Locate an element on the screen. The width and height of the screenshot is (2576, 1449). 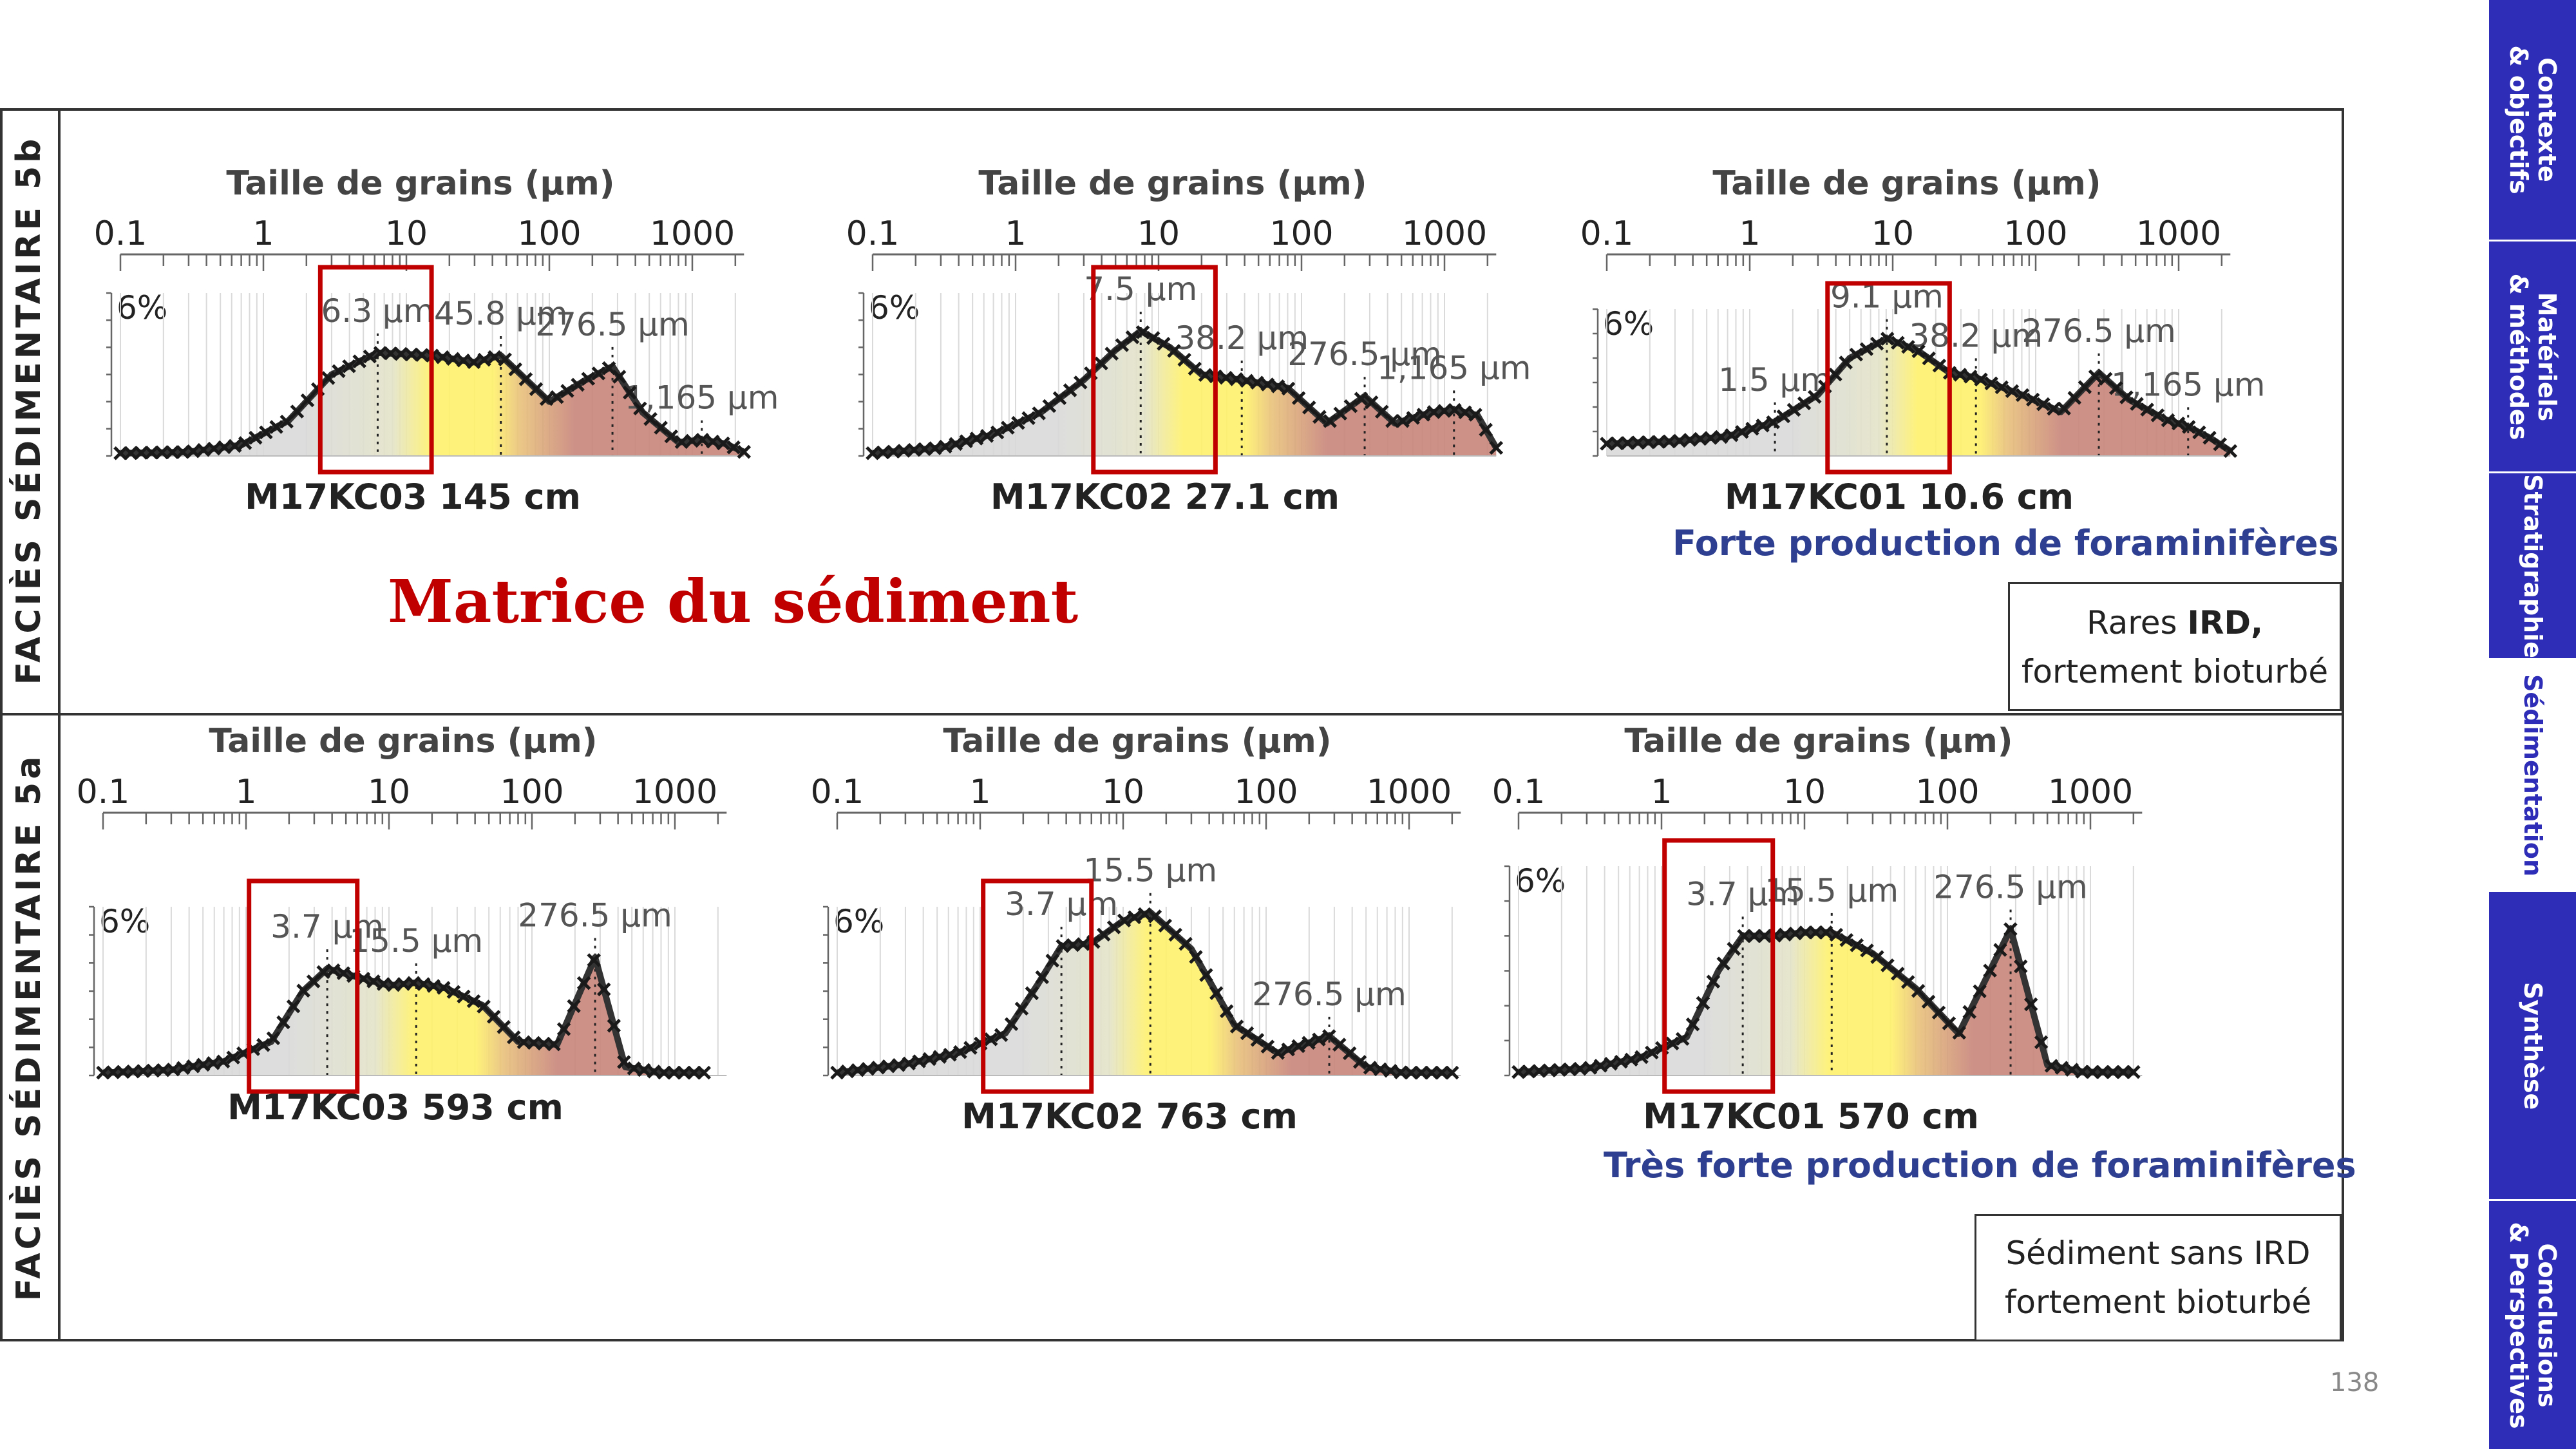
nav-tab-contexte-line1: Contexte is located at coordinates (2547, 120).